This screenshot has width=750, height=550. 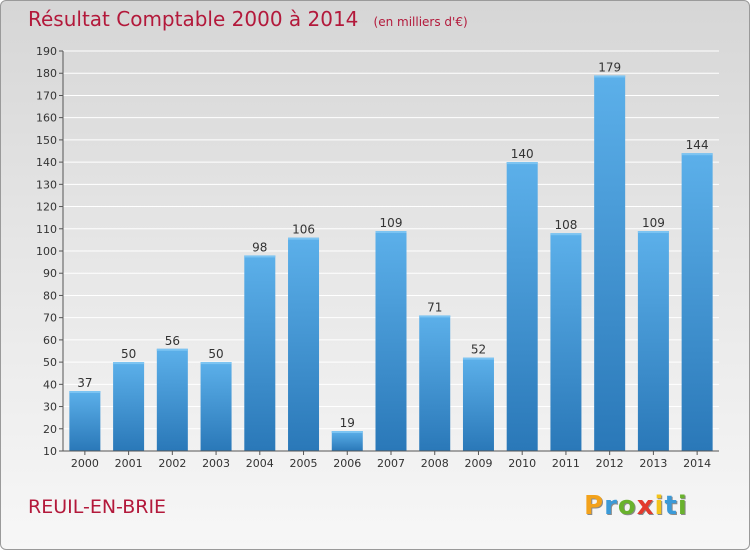 I want to click on y-tick-label: 140, so click(x=46, y=162).